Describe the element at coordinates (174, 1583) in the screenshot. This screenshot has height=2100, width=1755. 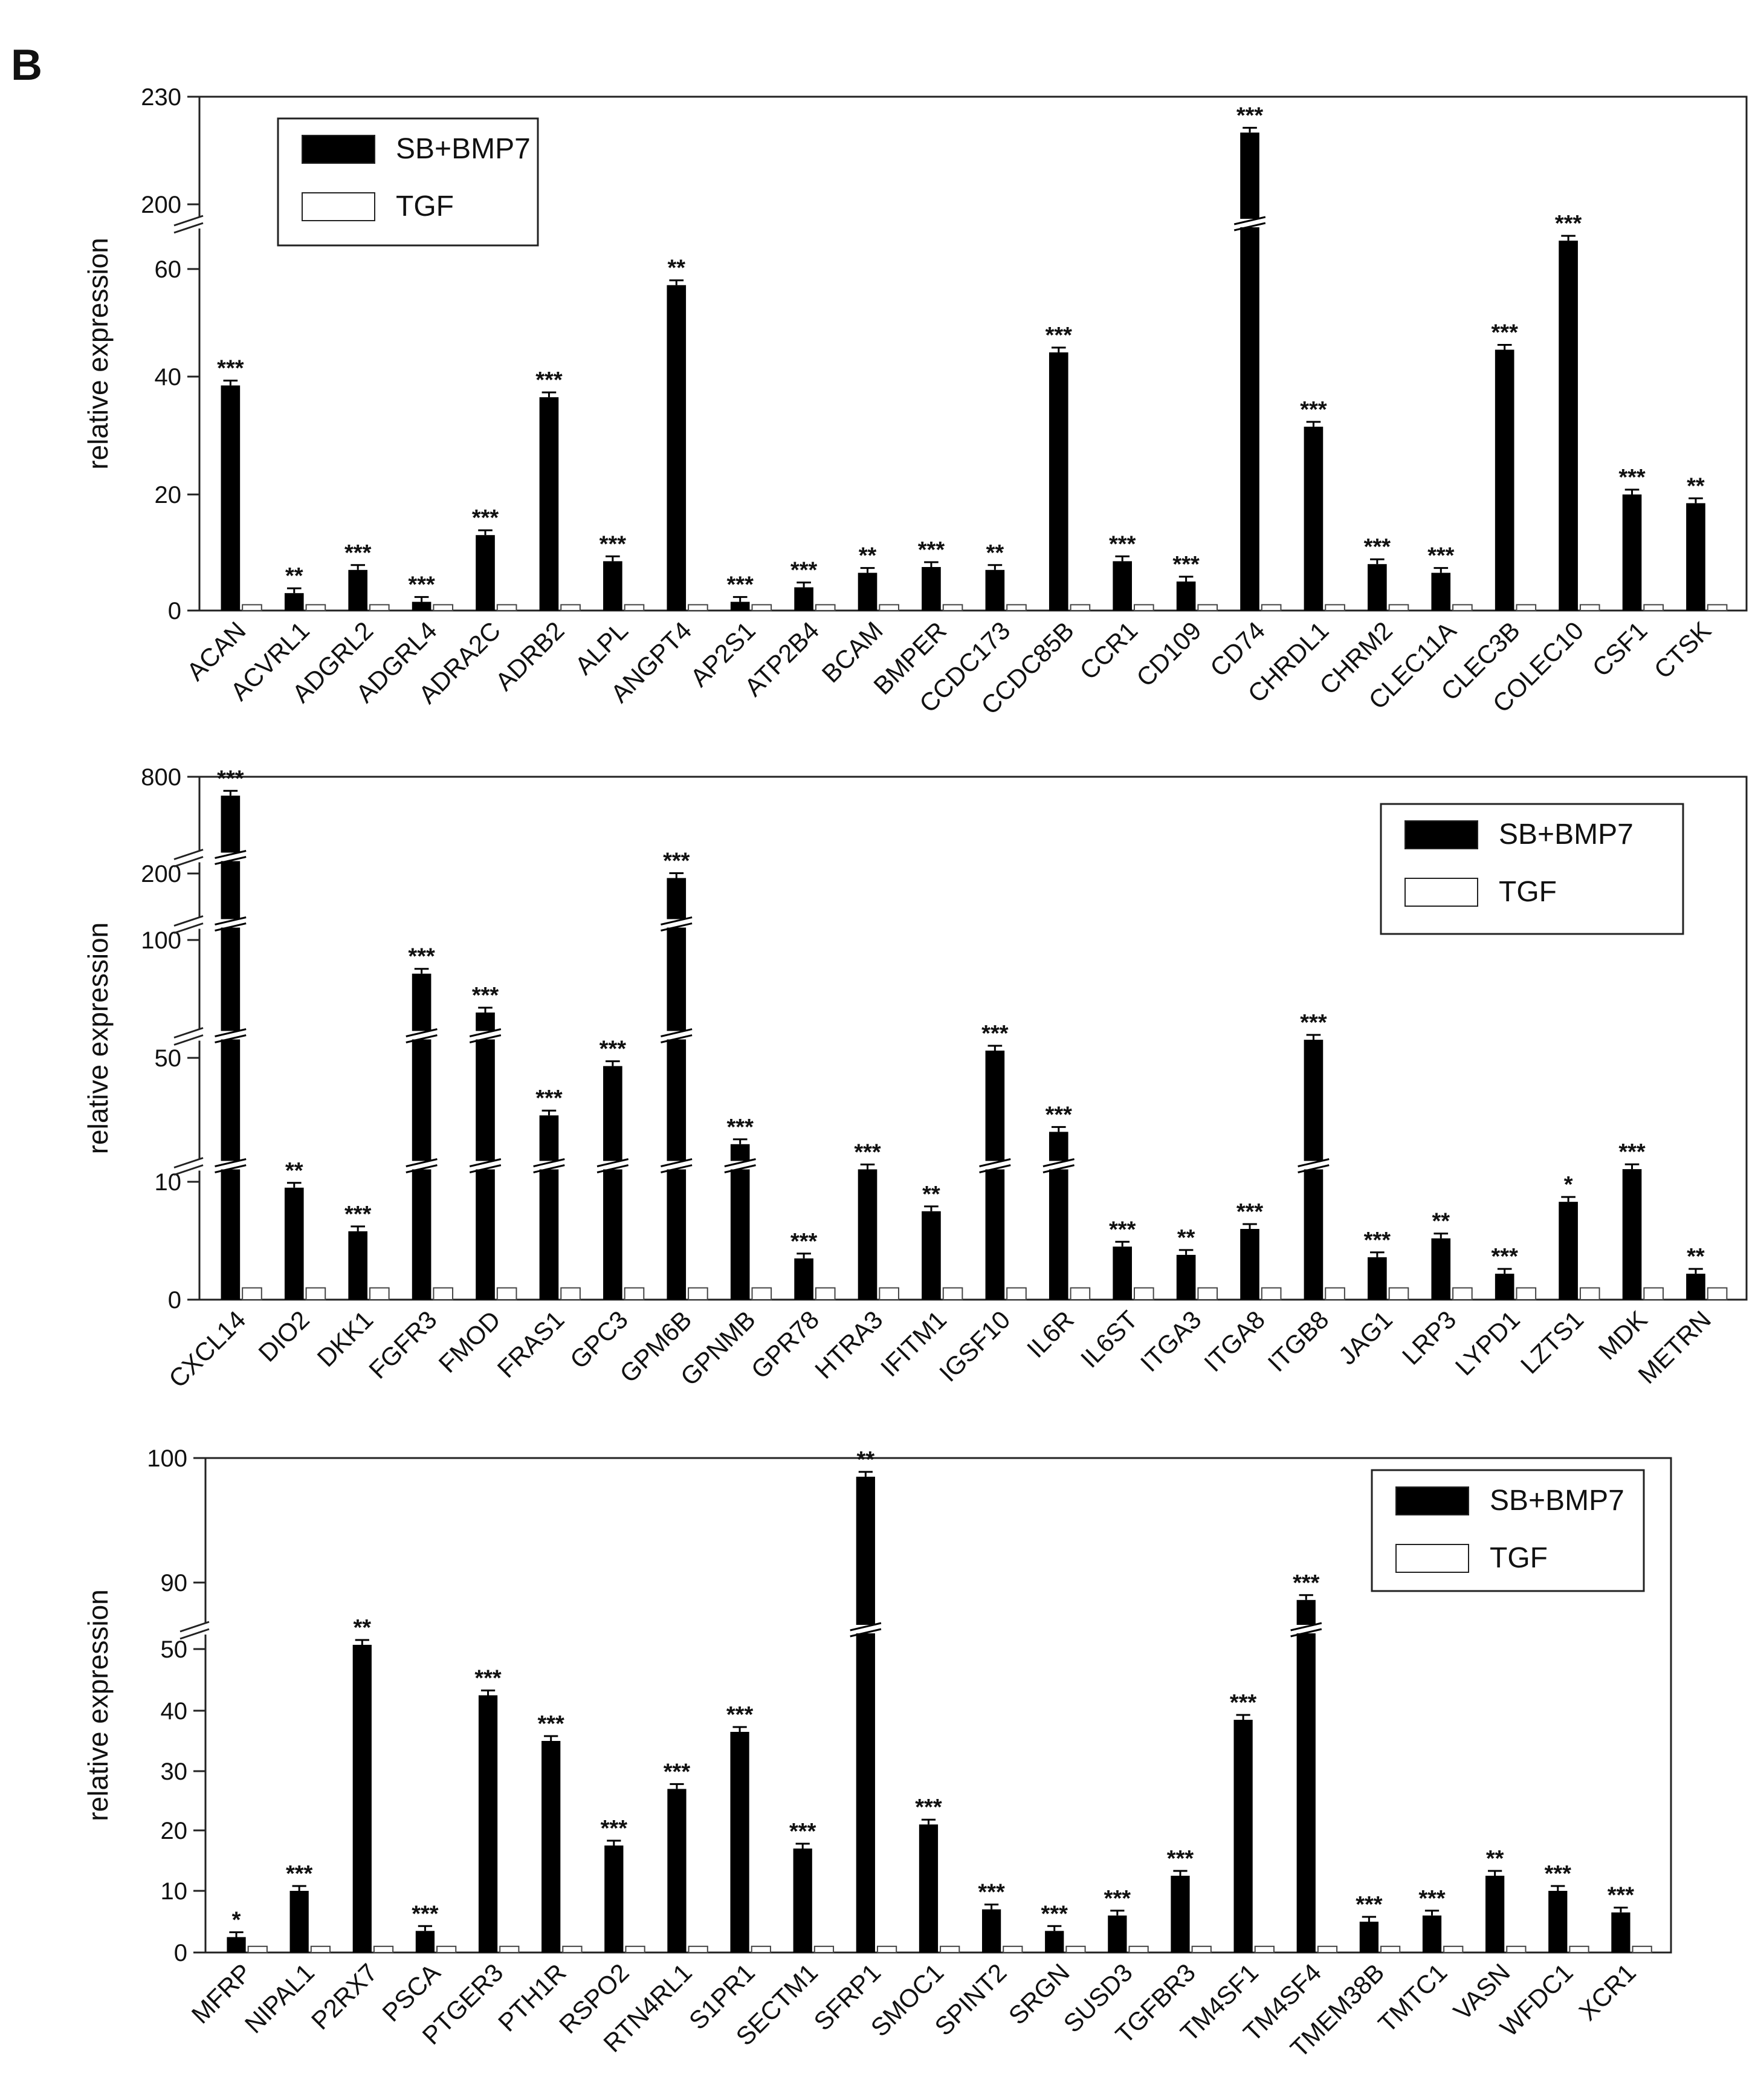
I see `y-tick-label: 90` at that location.